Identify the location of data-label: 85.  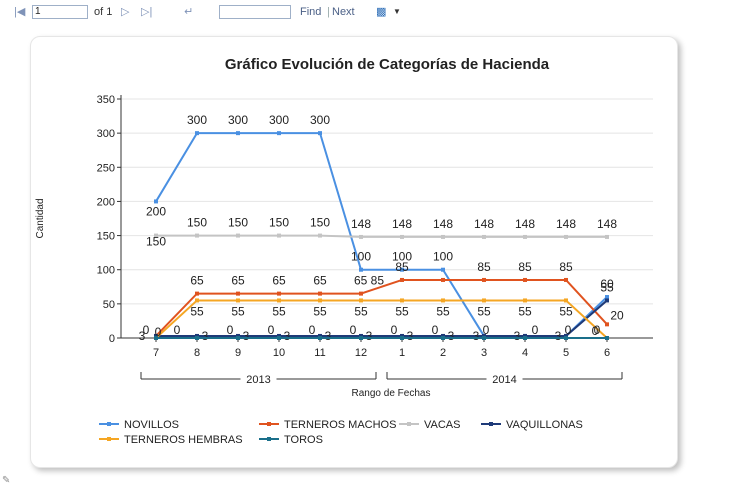
(484, 267).